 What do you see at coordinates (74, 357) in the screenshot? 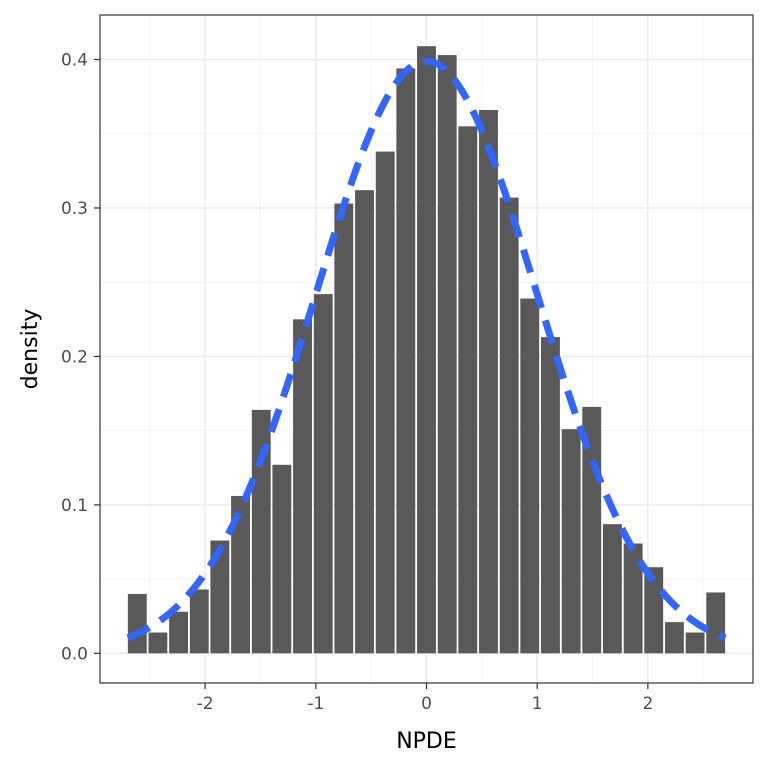
I see `y-tick-label: 0.2` at bounding box center [74, 357].